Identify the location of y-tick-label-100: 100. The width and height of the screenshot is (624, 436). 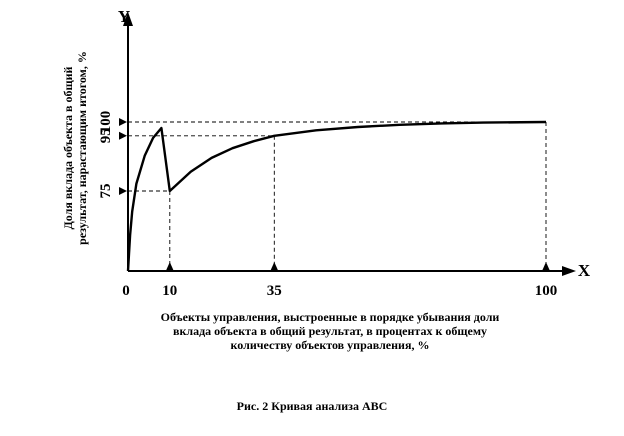
(106, 122).